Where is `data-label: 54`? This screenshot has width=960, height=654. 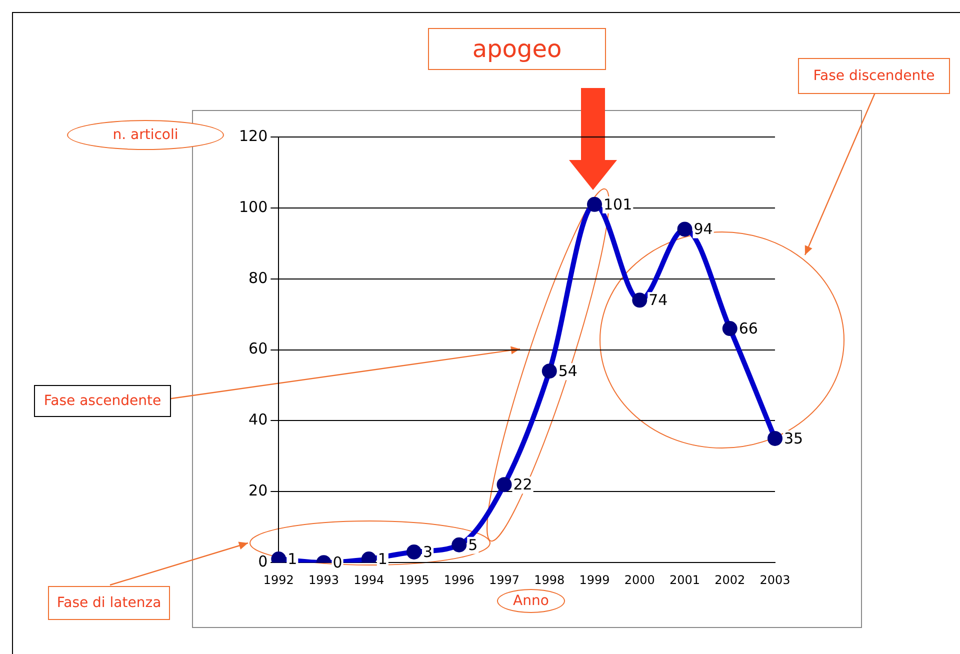 data-label: 54 is located at coordinates (568, 371).